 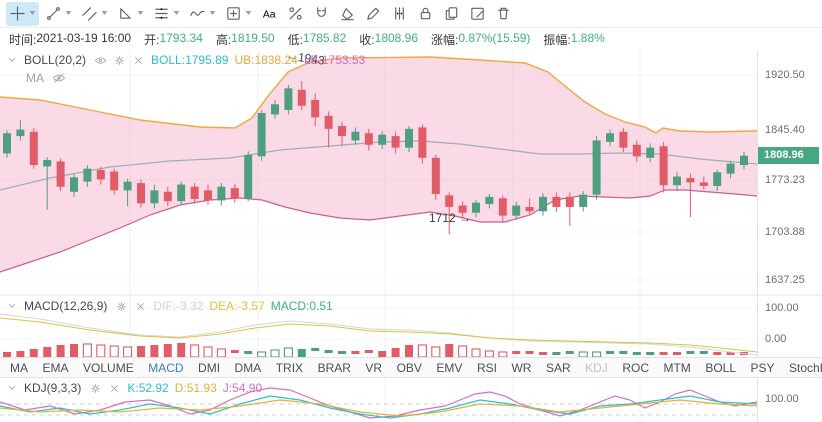 I want to click on axis-label: 100.00, so click(x=782, y=399).